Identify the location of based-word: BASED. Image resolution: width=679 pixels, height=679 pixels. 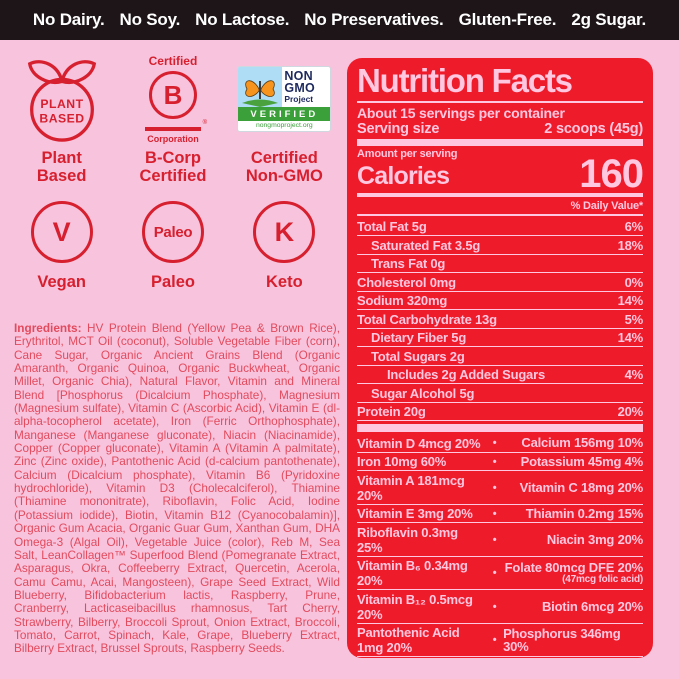
(61, 118).